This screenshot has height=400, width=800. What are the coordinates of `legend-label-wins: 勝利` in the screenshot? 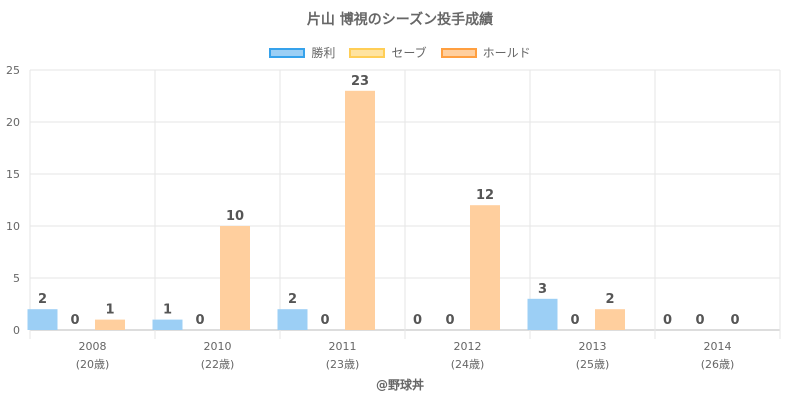 It's located at (323, 53).